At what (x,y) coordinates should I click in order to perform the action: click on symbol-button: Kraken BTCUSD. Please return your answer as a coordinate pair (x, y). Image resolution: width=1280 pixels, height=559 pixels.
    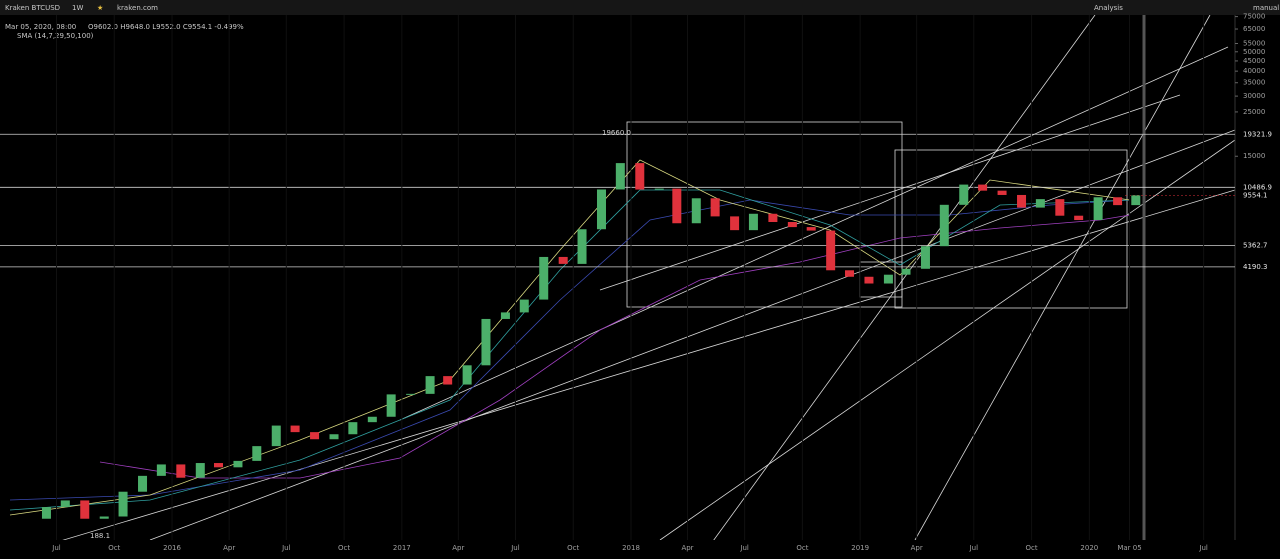
    Looking at the image, I should click on (32, 8).